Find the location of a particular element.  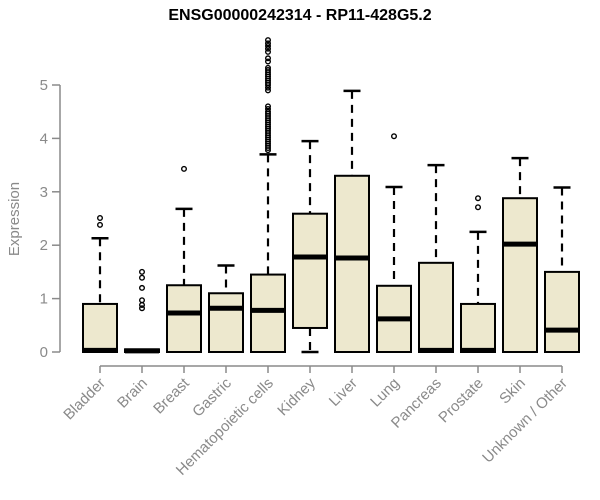

x-tick-label-brain: Brain is located at coordinates (132, 393).